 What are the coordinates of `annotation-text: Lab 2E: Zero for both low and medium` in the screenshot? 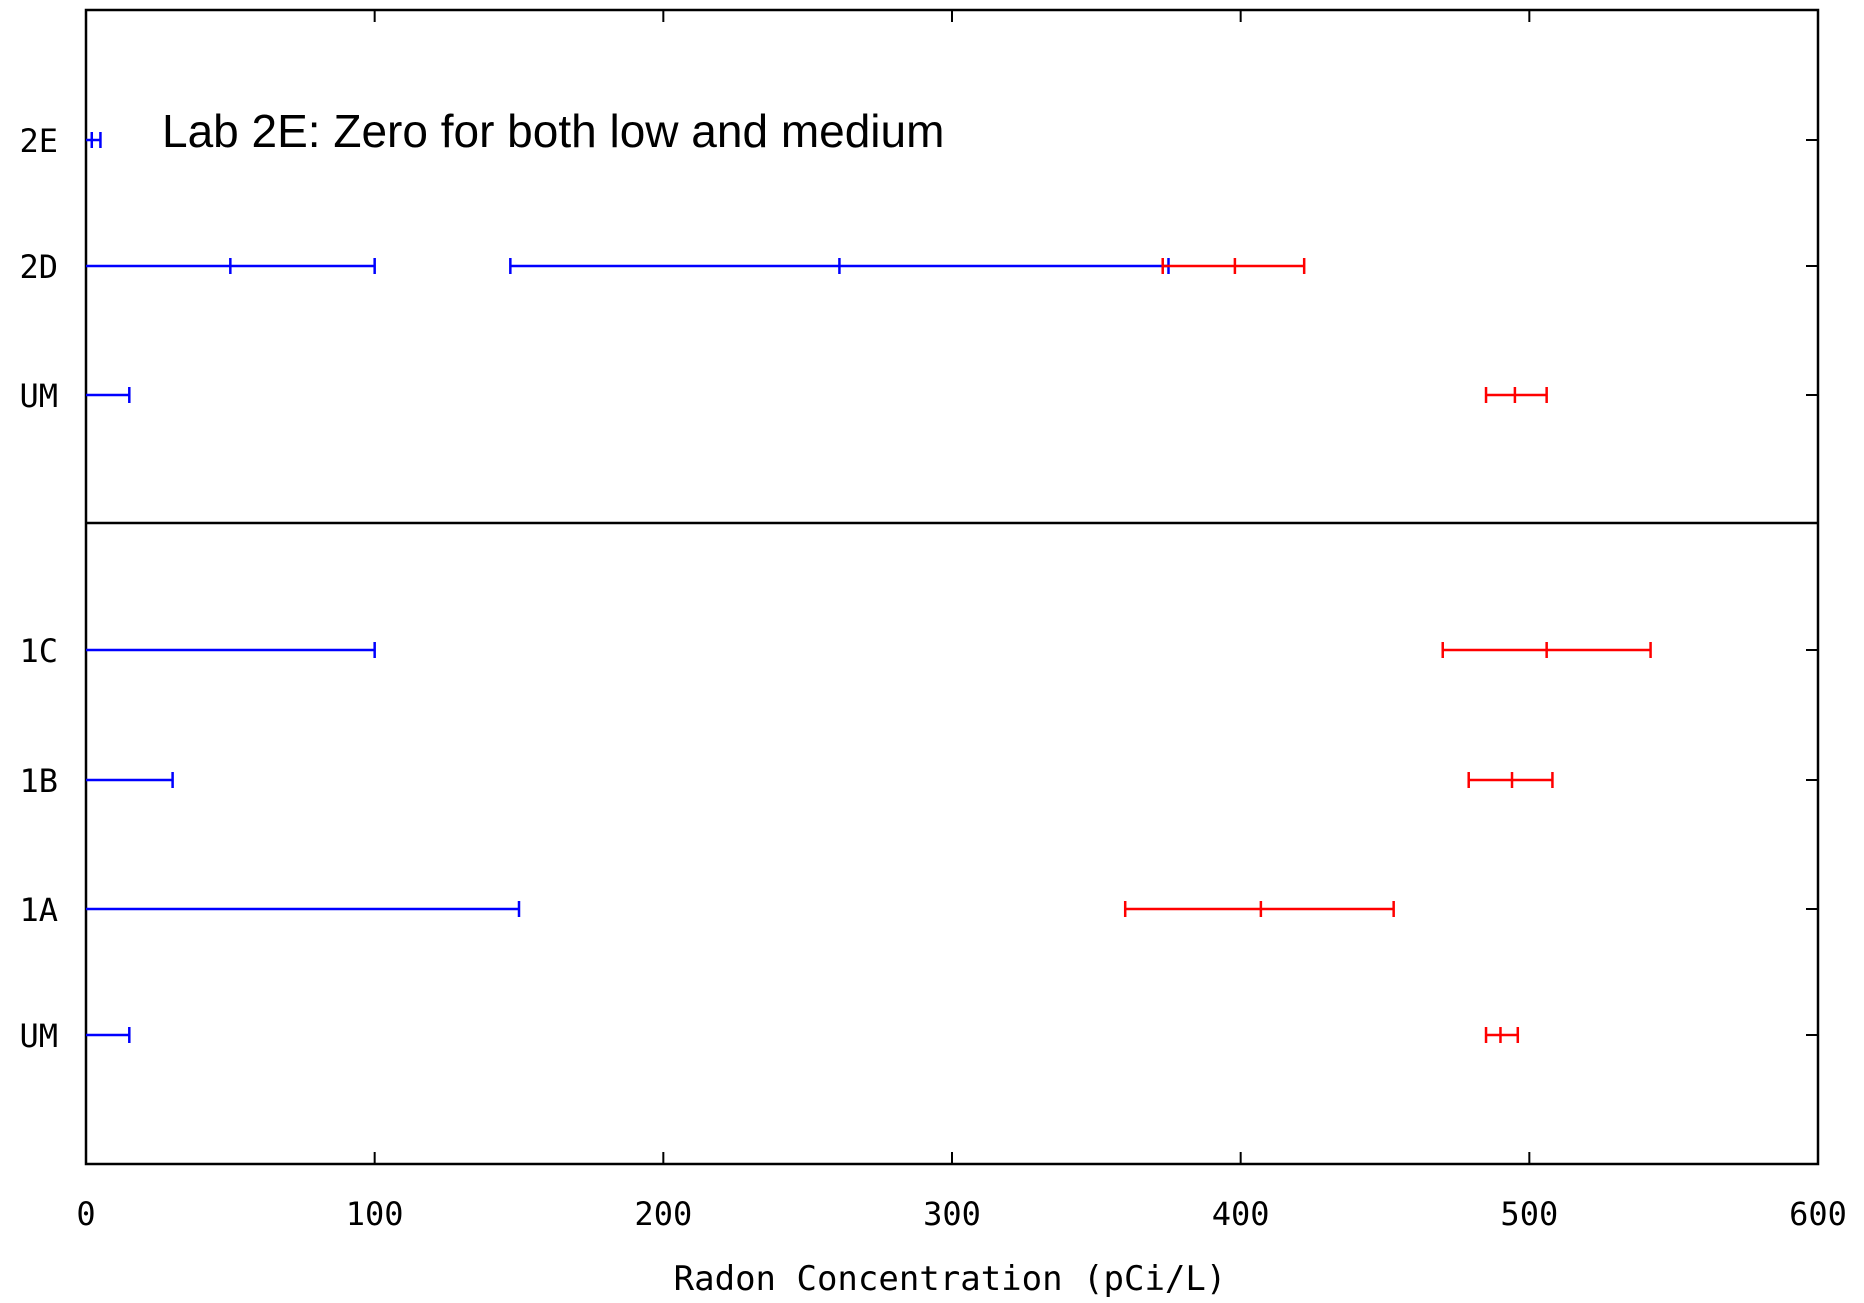 It's located at (553, 131).